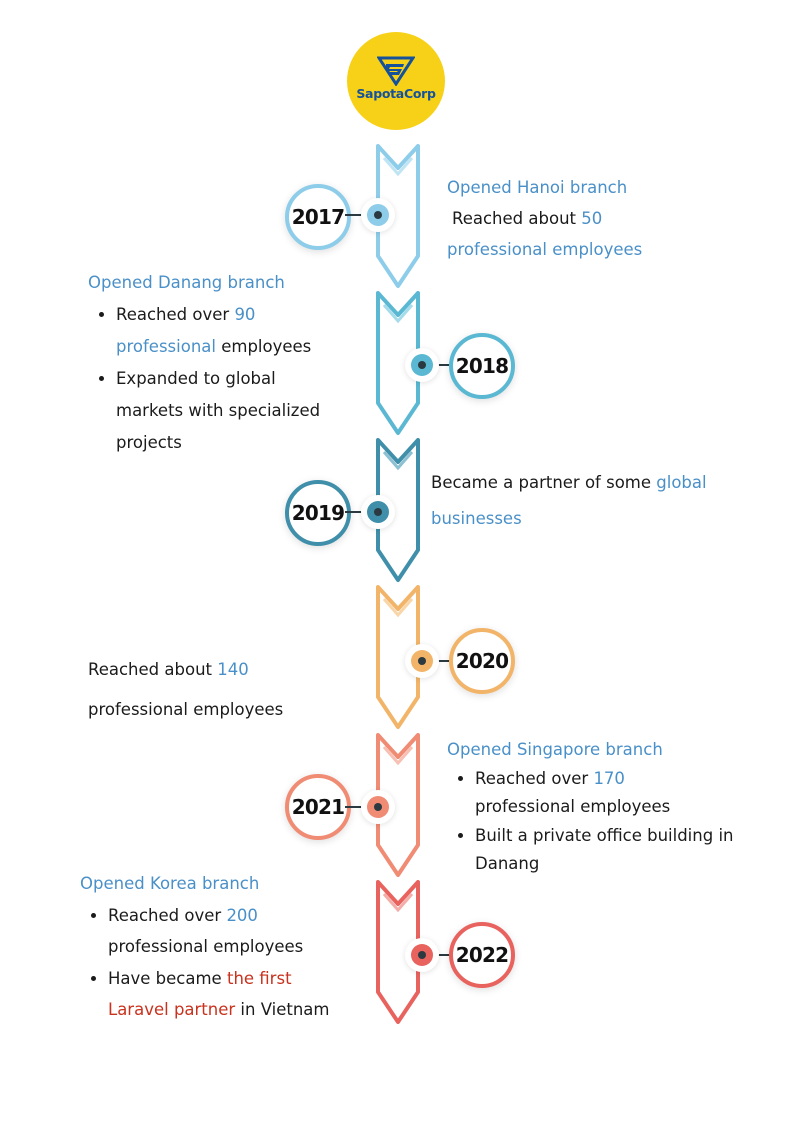  What do you see at coordinates (170, 883) in the screenshot?
I see `milestone-2022-heading: Opened Korea branch` at bounding box center [170, 883].